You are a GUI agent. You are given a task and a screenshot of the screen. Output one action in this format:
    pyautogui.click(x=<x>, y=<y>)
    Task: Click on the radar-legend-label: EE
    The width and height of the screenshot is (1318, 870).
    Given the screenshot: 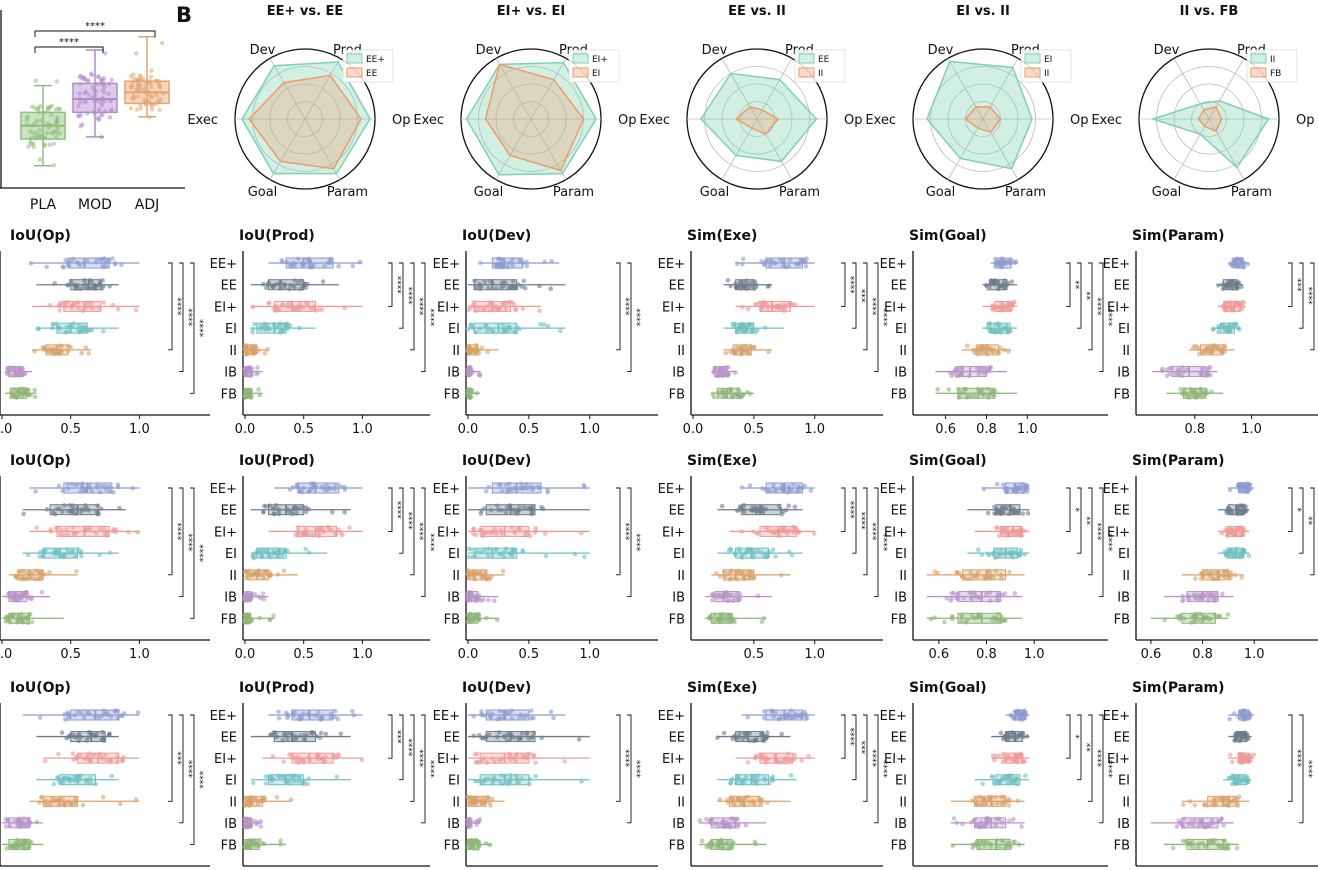 What is the action you would take?
    pyautogui.click(x=372, y=74)
    